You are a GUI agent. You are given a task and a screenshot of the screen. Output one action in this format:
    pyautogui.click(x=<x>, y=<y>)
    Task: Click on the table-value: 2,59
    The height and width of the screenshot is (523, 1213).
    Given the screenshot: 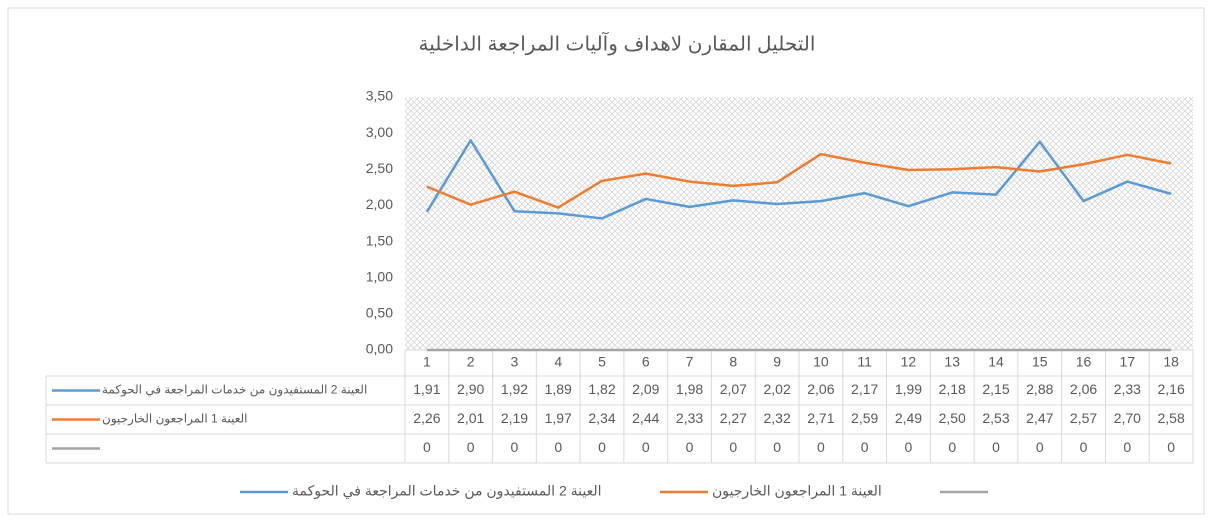 What is the action you would take?
    pyautogui.click(x=864, y=418)
    